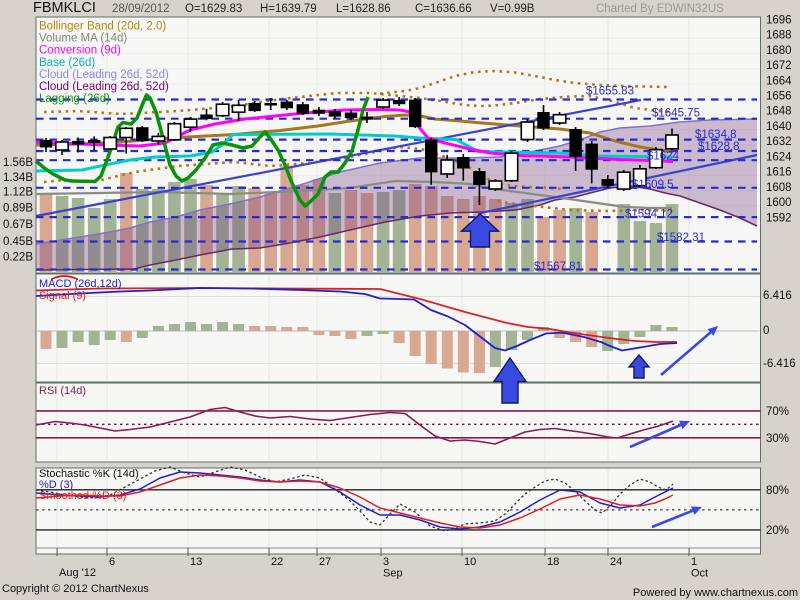 The width and height of the screenshot is (800, 600). I want to click on svg-text: $1634.8, so click(716, 135).